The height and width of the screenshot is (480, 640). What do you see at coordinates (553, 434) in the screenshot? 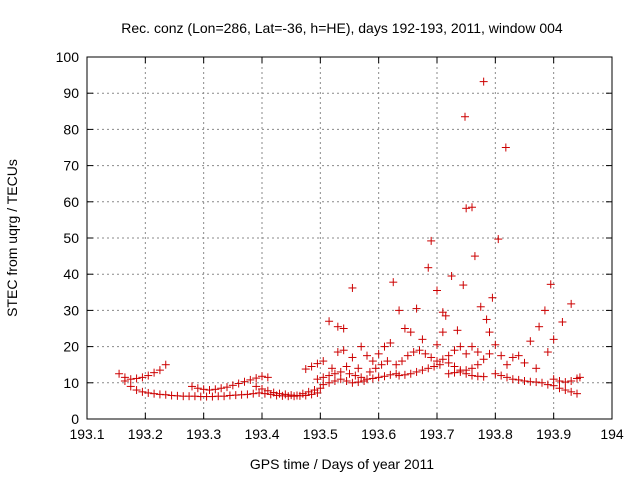
I see `x-tick-label: 193.9` at bounding box center [553, 434].